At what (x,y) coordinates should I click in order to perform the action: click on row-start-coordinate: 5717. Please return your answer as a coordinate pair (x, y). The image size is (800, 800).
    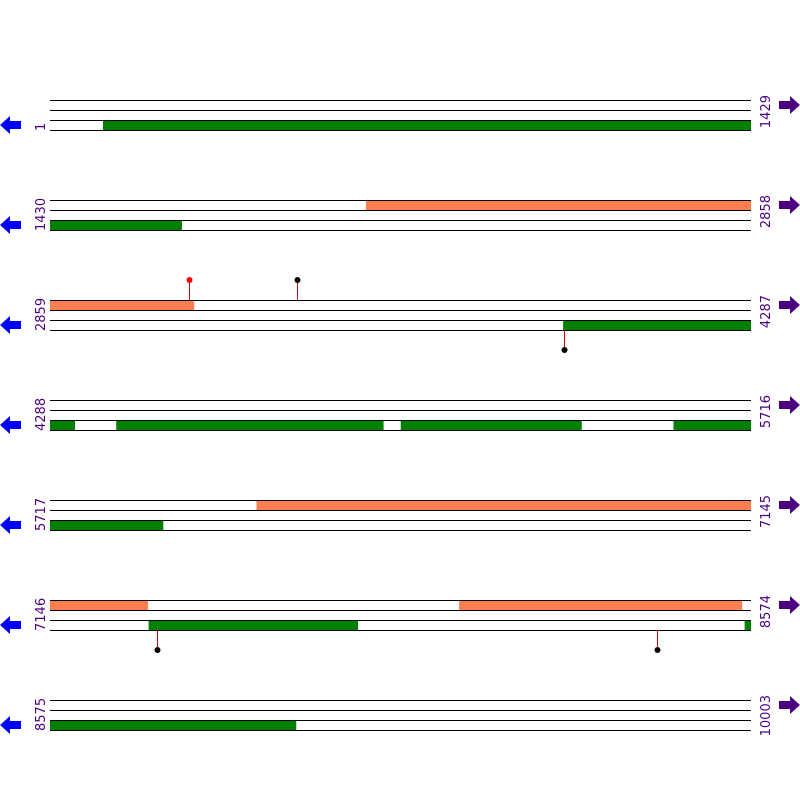
    Looking at the image, I should click on (41, 514).